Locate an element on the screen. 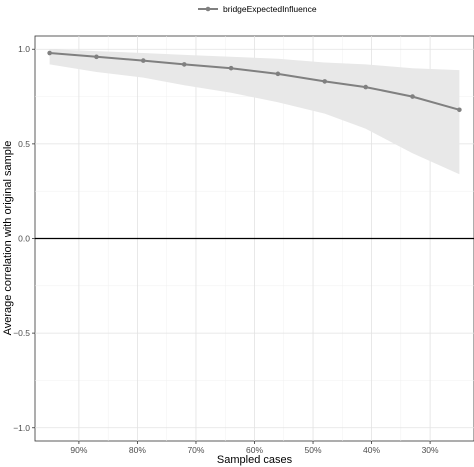 The width and height of the screenshot is (474, 467). y-tick-label: −1.0 is located at coordinates (21, 428).